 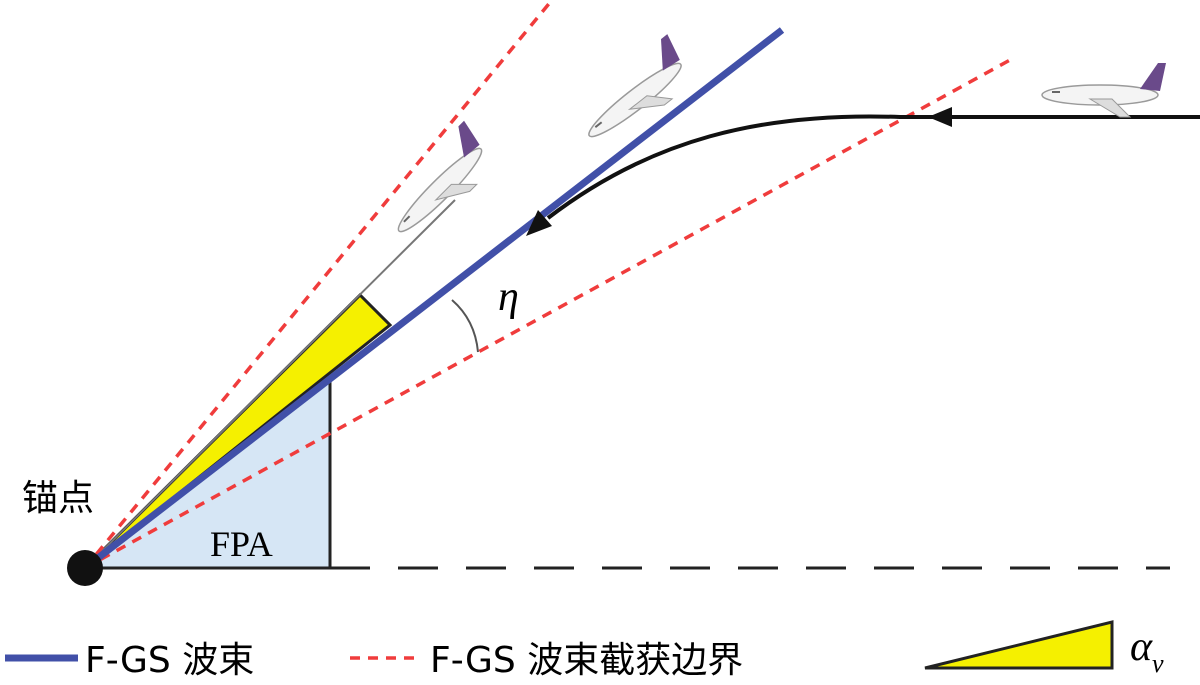 I want to click on anchor-label: 锚点, so click(x=58, y=498).